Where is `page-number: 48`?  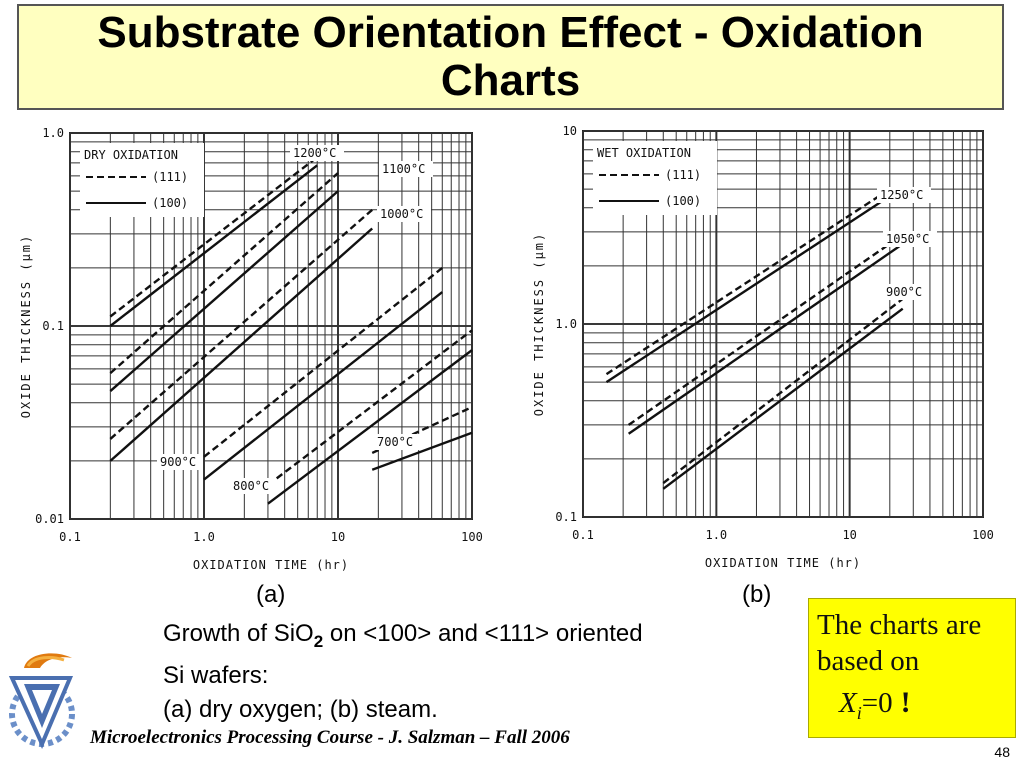 page-number: 48 is located at coordinates (1002, 752).